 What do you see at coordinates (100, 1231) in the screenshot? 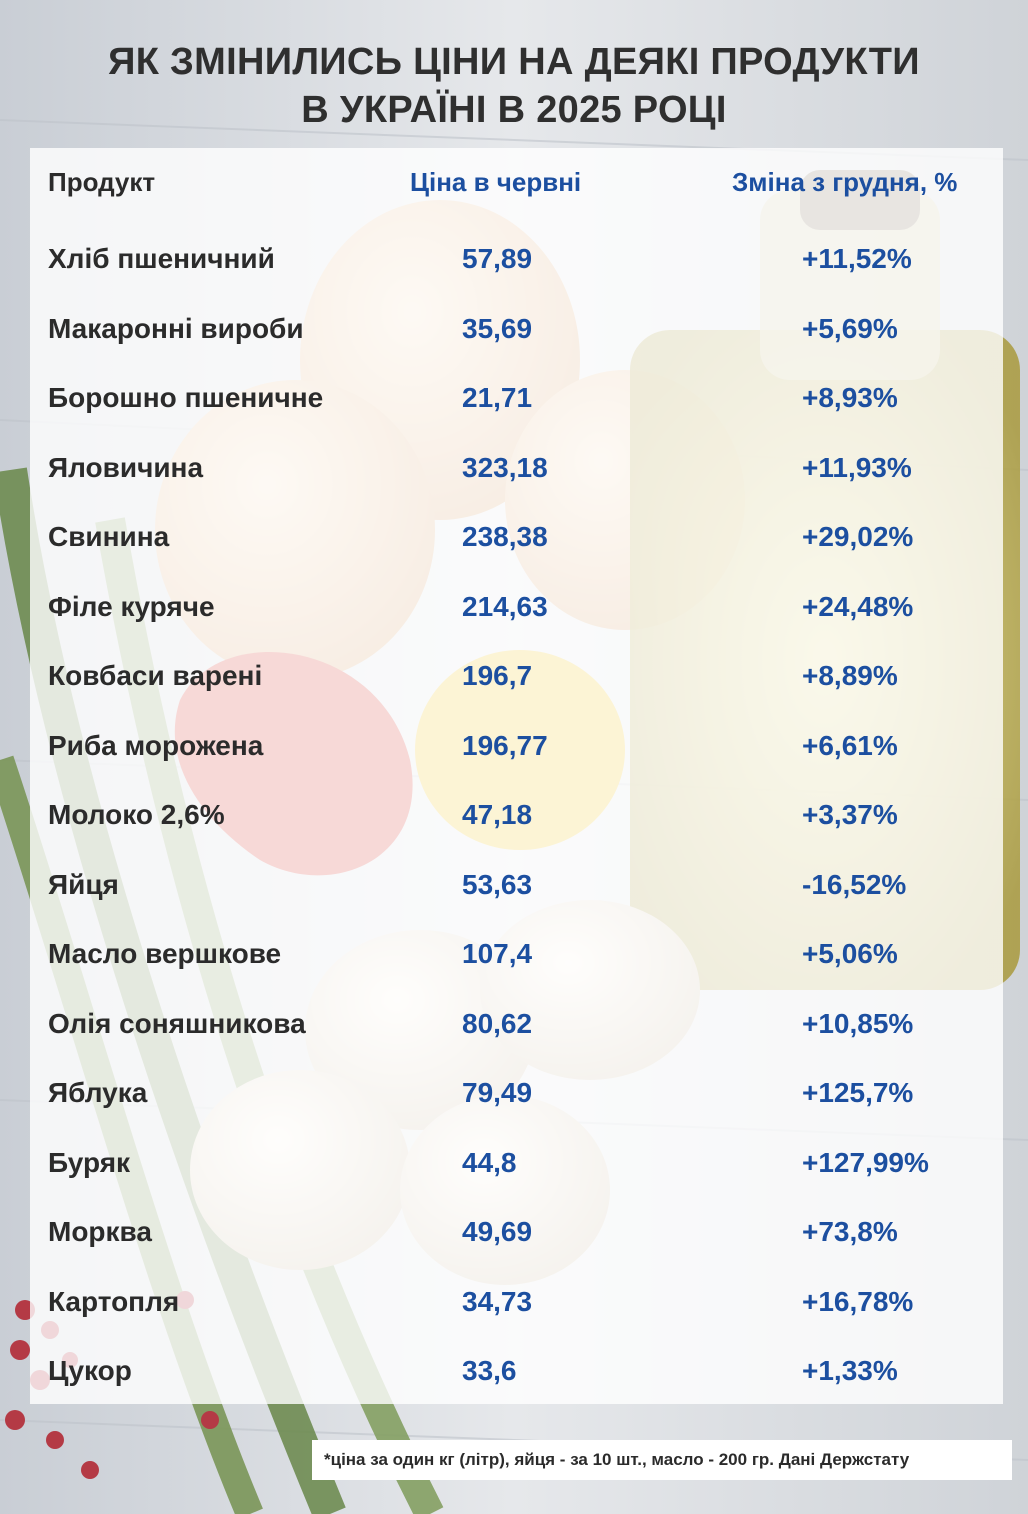
I see `product-name: Морква` at bounding box center [100, 1231].